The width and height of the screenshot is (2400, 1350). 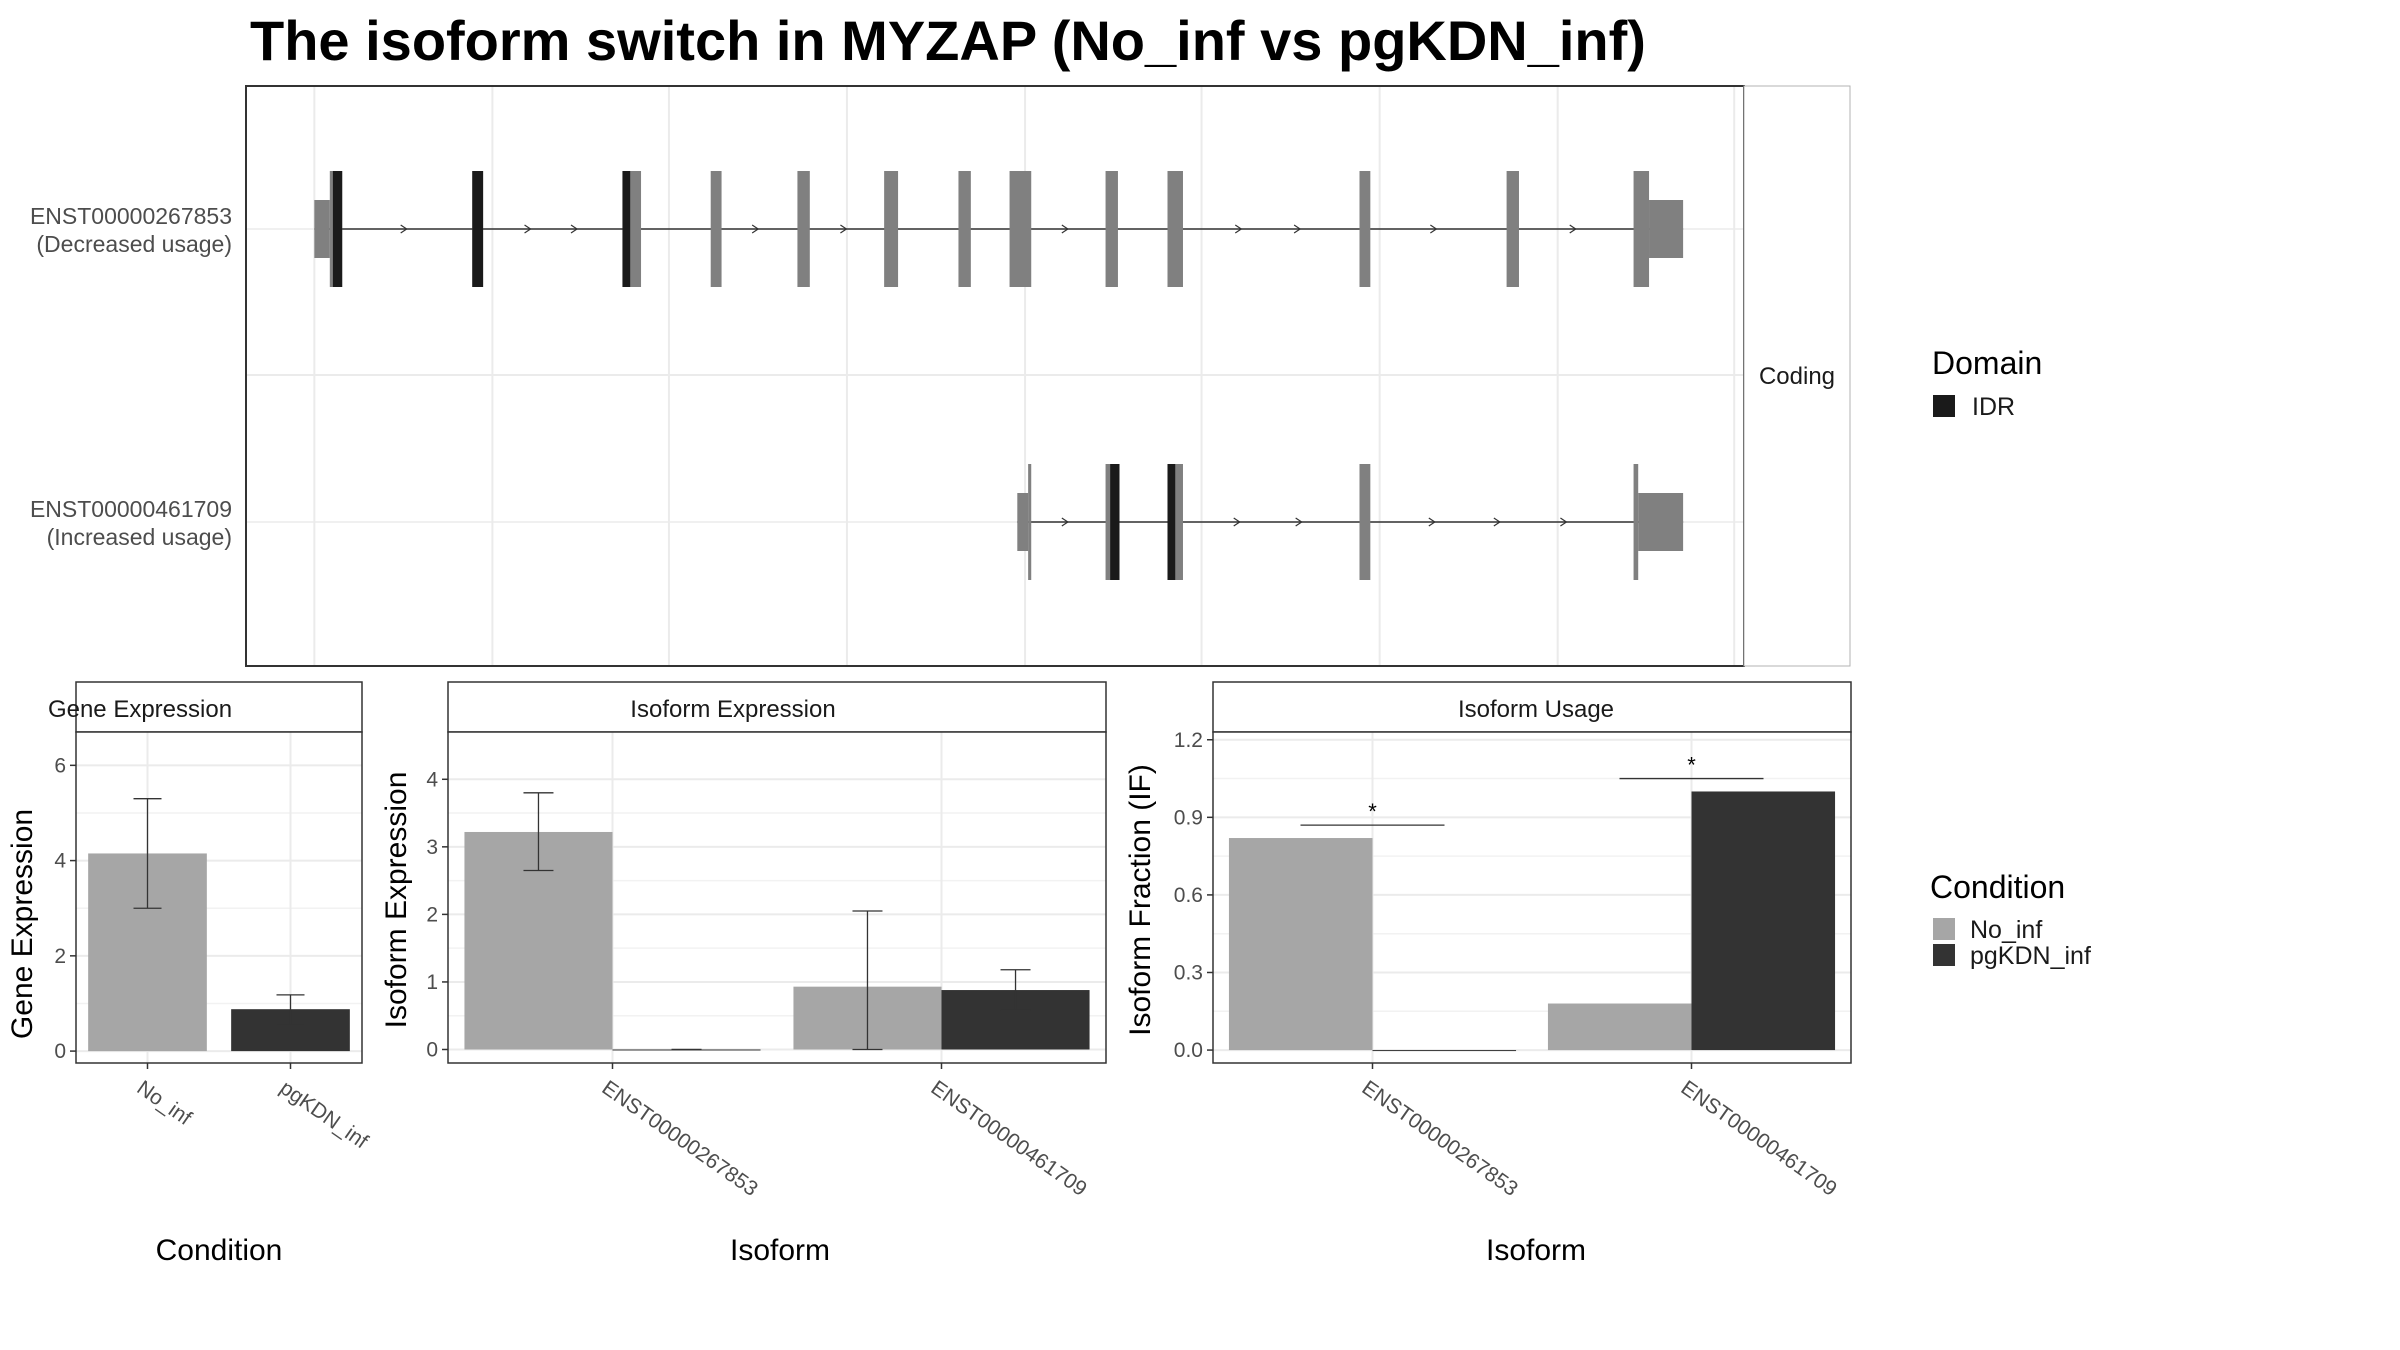 What do you see at coordinates (219, 1250) in the screenshot?
I see `gene-expression-x-title: Condition` at bounding box center [219, 1250].